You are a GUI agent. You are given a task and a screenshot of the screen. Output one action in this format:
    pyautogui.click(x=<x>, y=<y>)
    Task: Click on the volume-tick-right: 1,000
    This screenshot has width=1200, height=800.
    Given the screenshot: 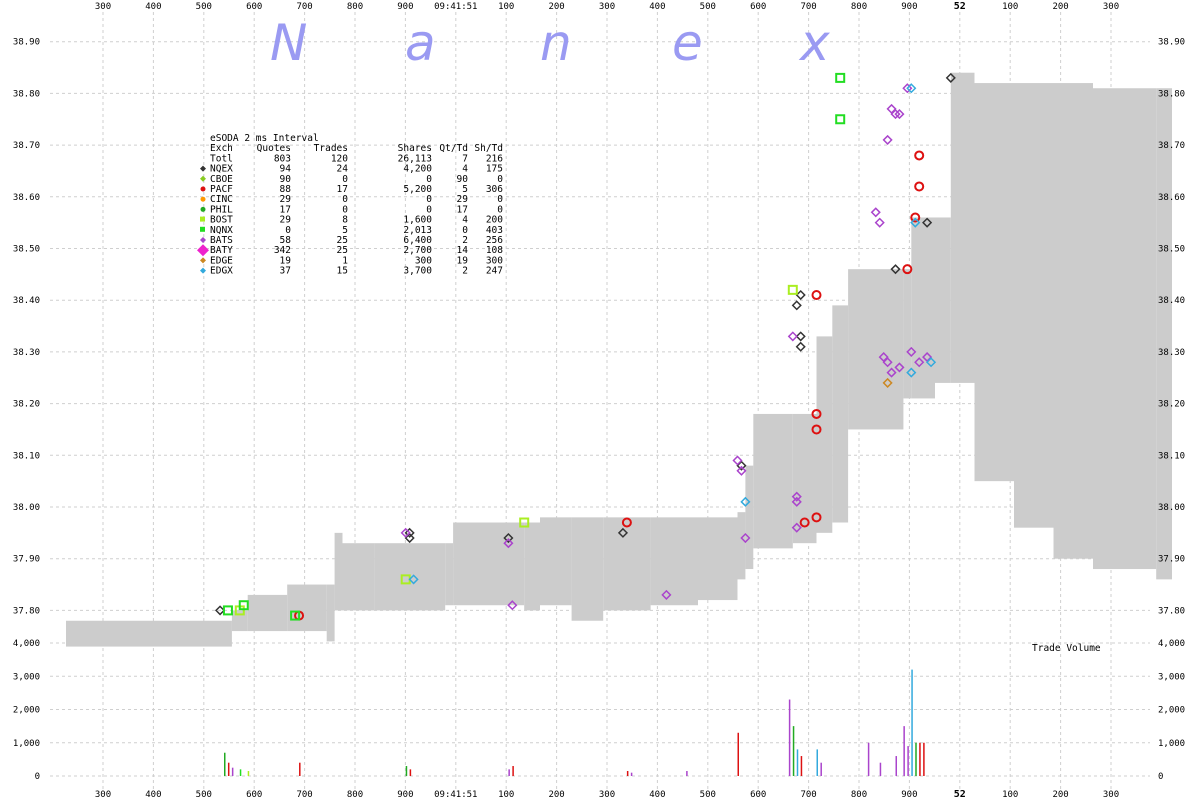 What is the action you would take?
    pyautogui.click(x=1171, y=744)
    